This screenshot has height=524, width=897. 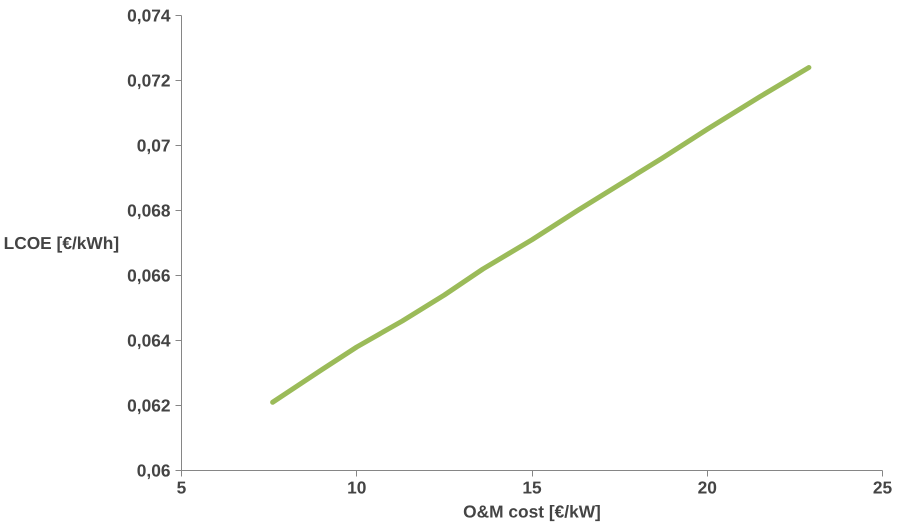 What do you see at coordinates (149, 406) in the screenshot?
I see `y-tick-label: 0,062` at bounding box center [149, 406].